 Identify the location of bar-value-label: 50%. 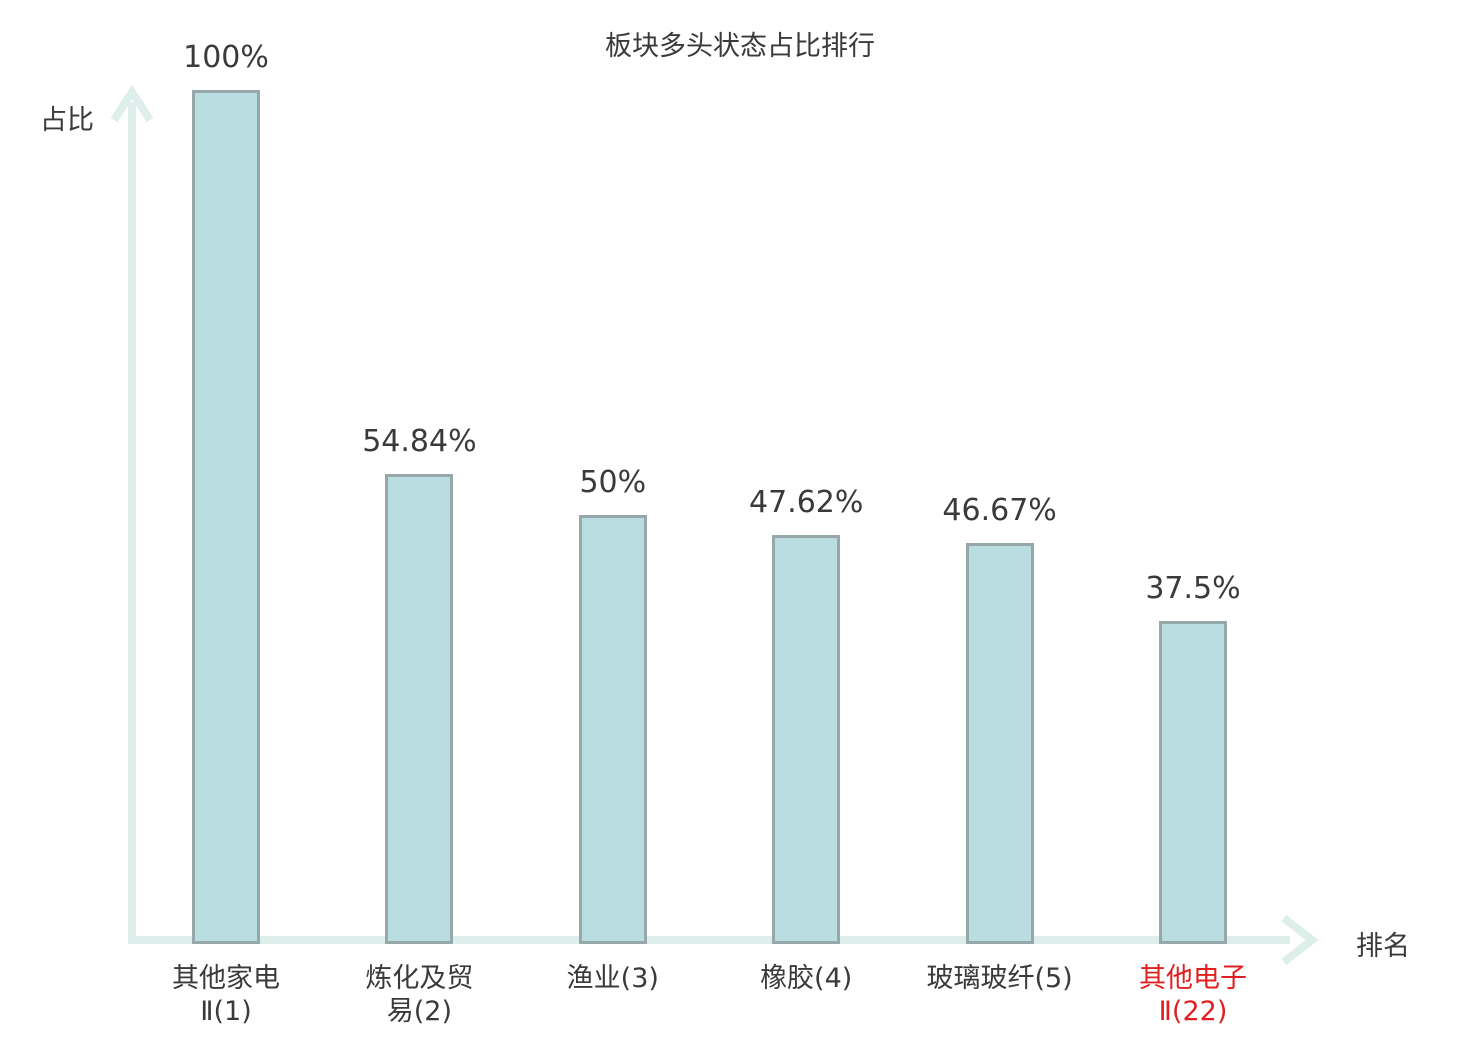
(613, 482).